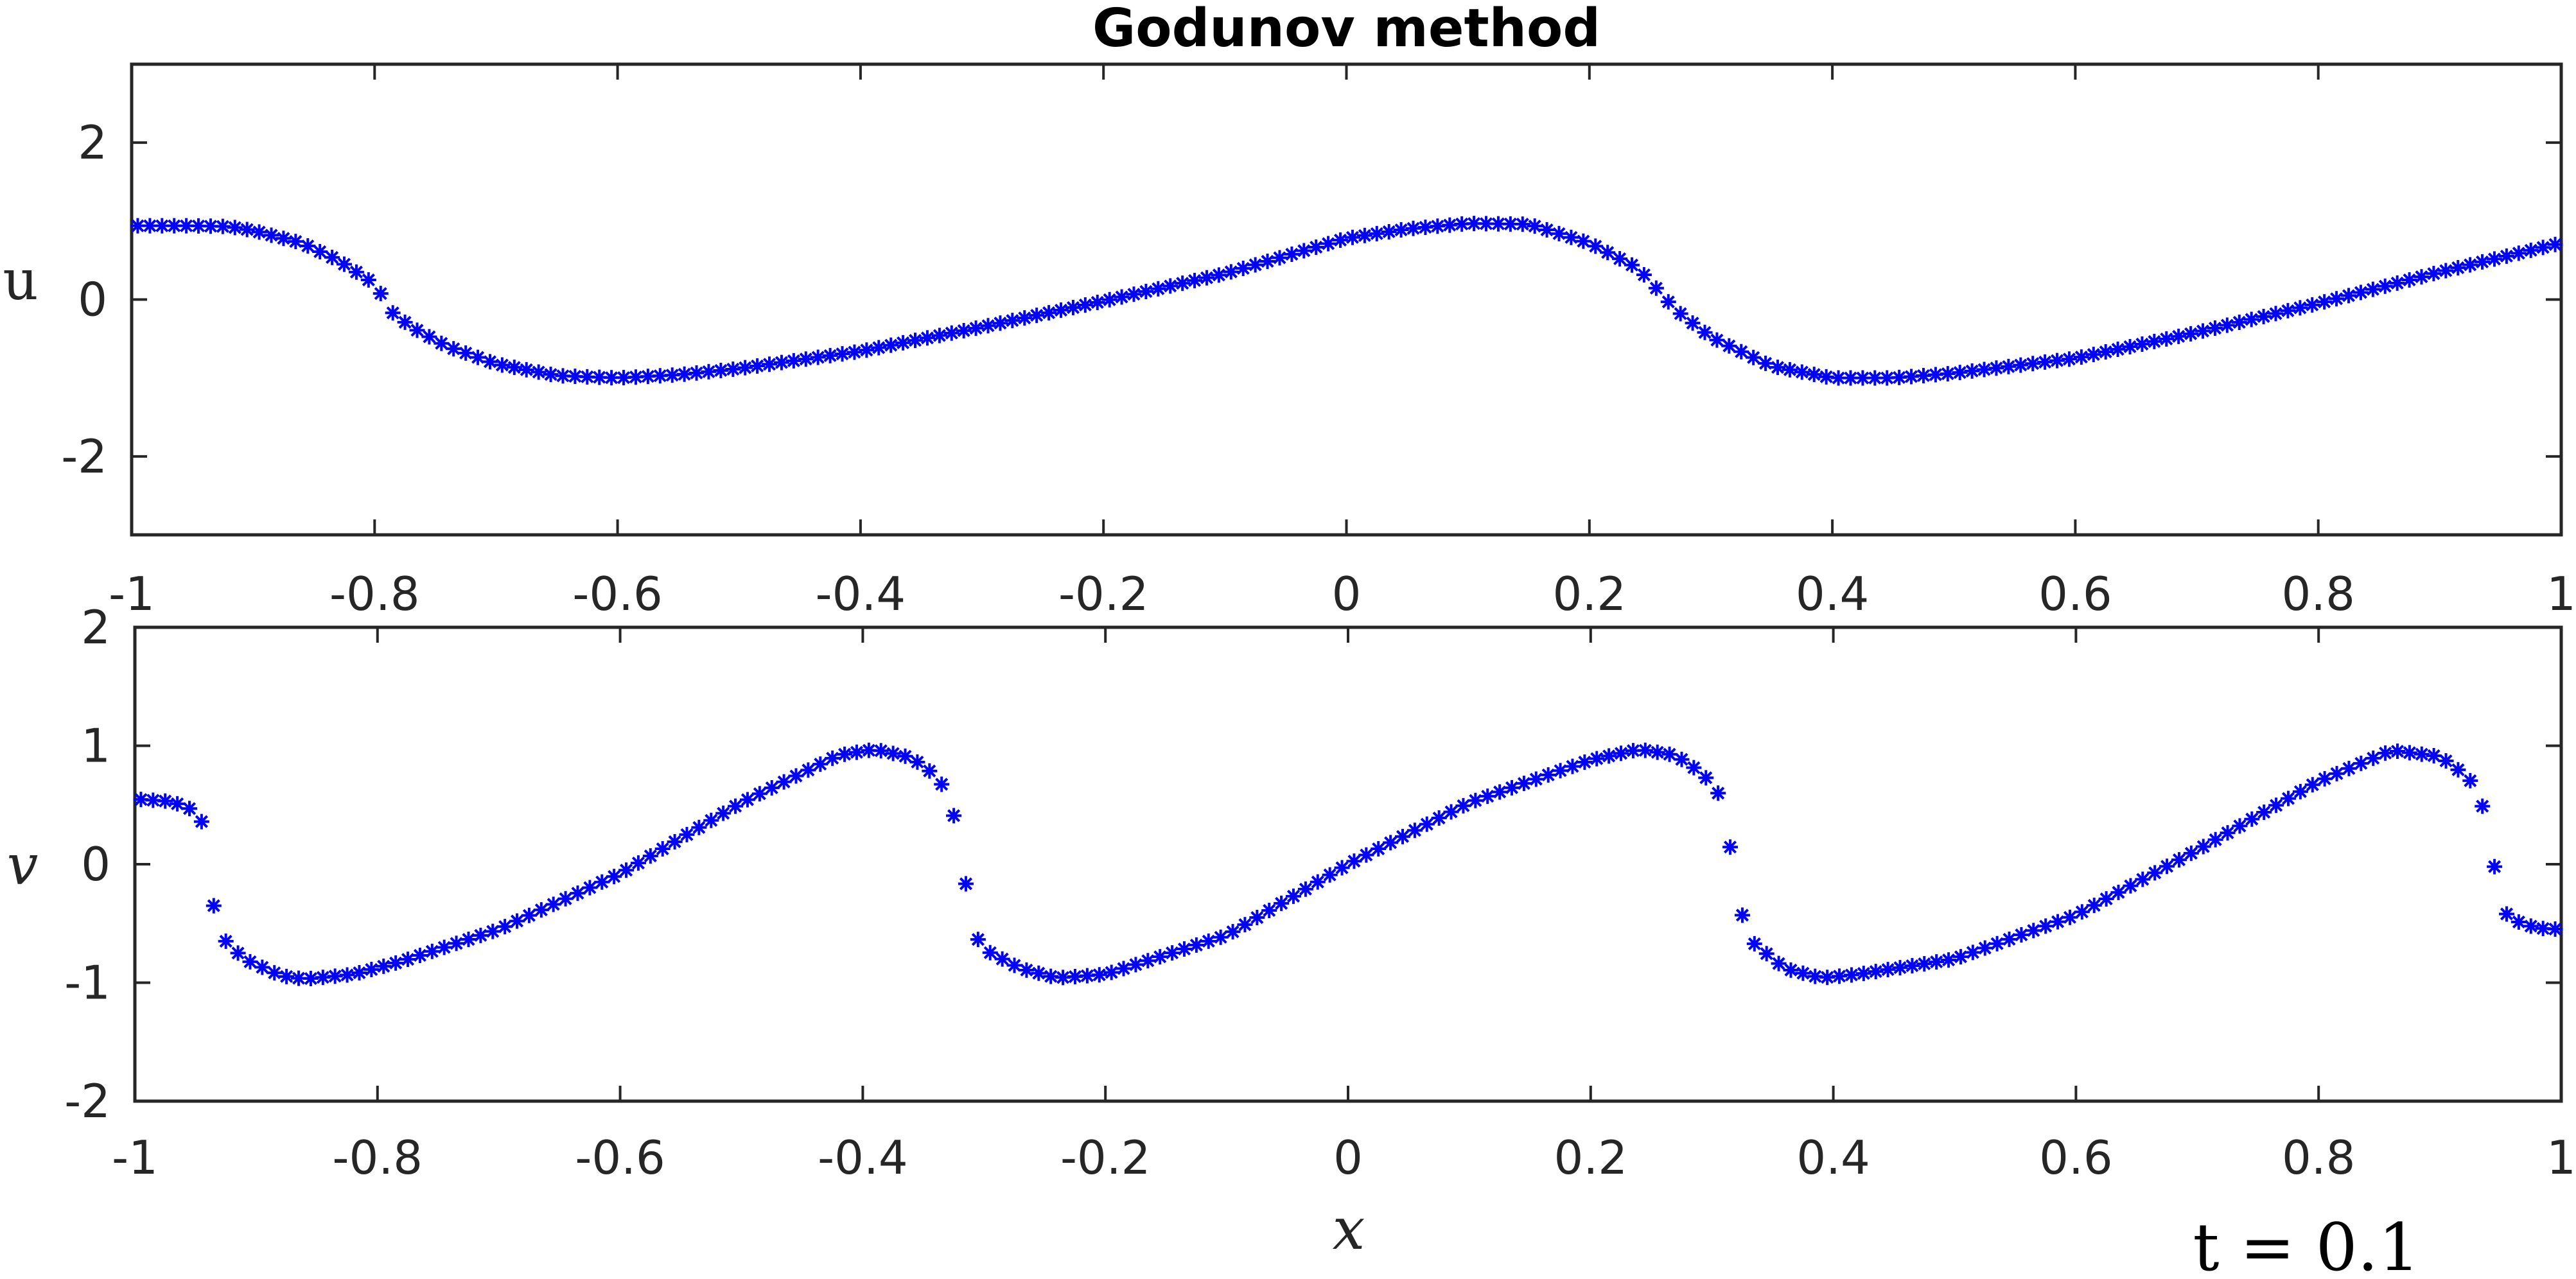 This screenshot has width=2576, height=1279. Describe the element at coordinates (2075, 594) in the screenshot. I see `x-tick-label: 0.6` at that location.